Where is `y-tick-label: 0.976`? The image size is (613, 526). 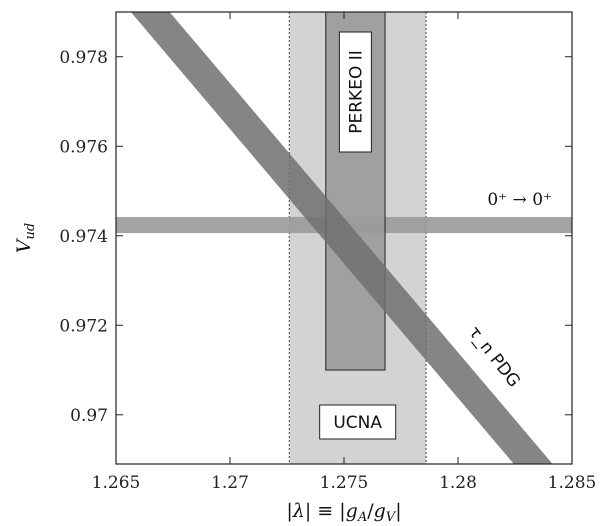
y-tick-label: 0.976 is located at coordinates (83, 147).